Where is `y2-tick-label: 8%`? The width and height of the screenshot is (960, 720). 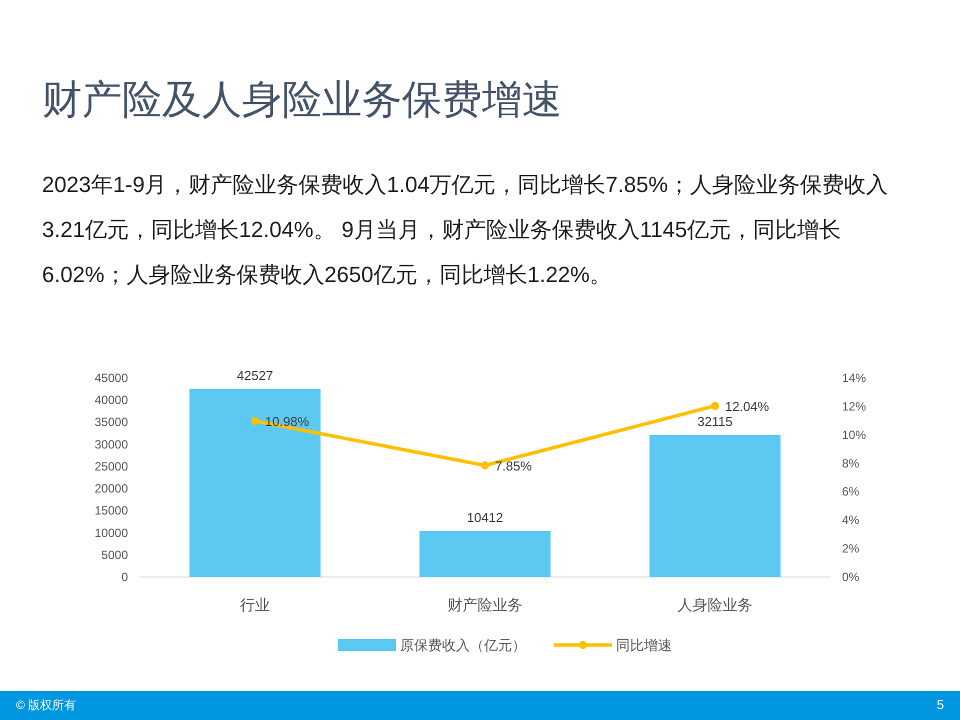
y2-tick-label: 8% is located at coordinates (851, 463).